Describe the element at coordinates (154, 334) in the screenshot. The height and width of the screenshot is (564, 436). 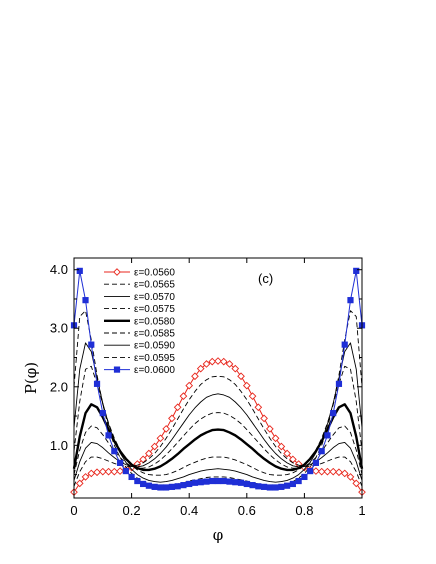
I see `legend-label: ε=0.0585` at that location.